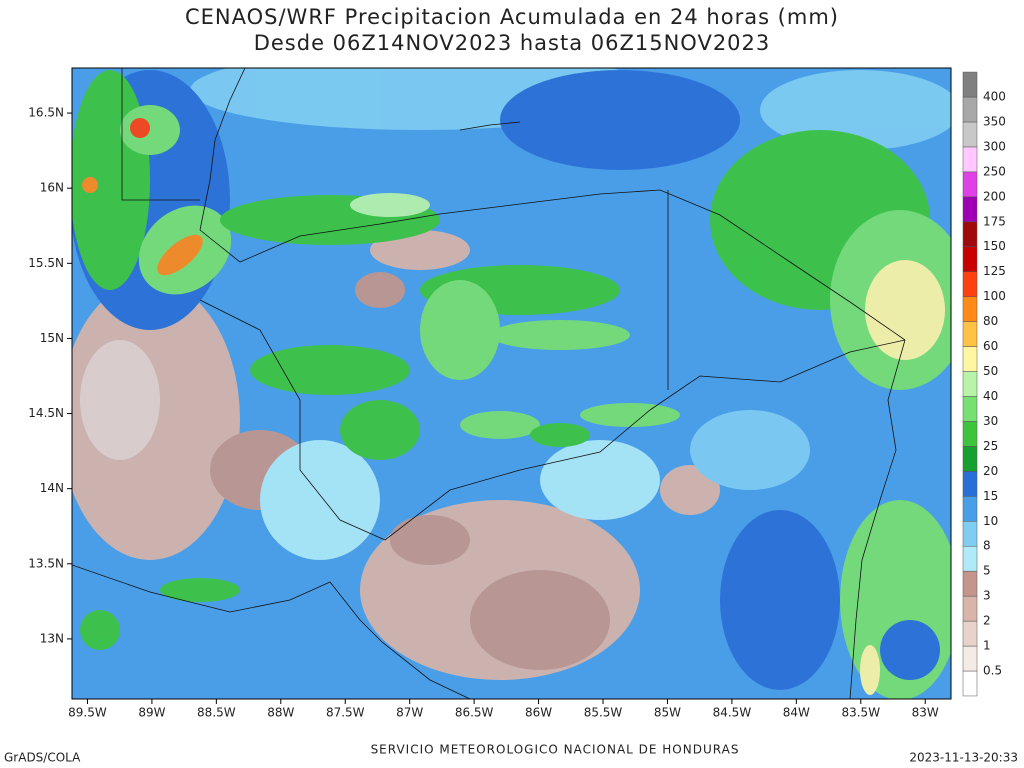  Describe the element at coordinates (474, 713) in the screenshot. I see `x-tick-label: 86.5W` at that location.